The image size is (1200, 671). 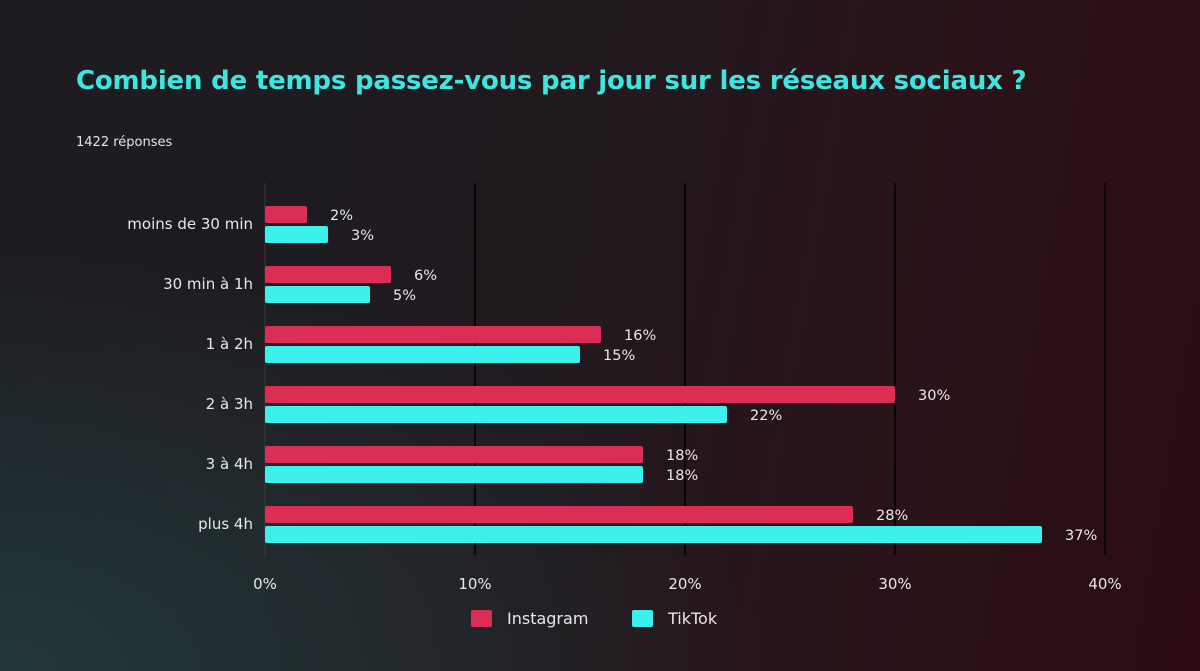 I want to click on x-tick-label: 0%, so click(x=265, y=584).